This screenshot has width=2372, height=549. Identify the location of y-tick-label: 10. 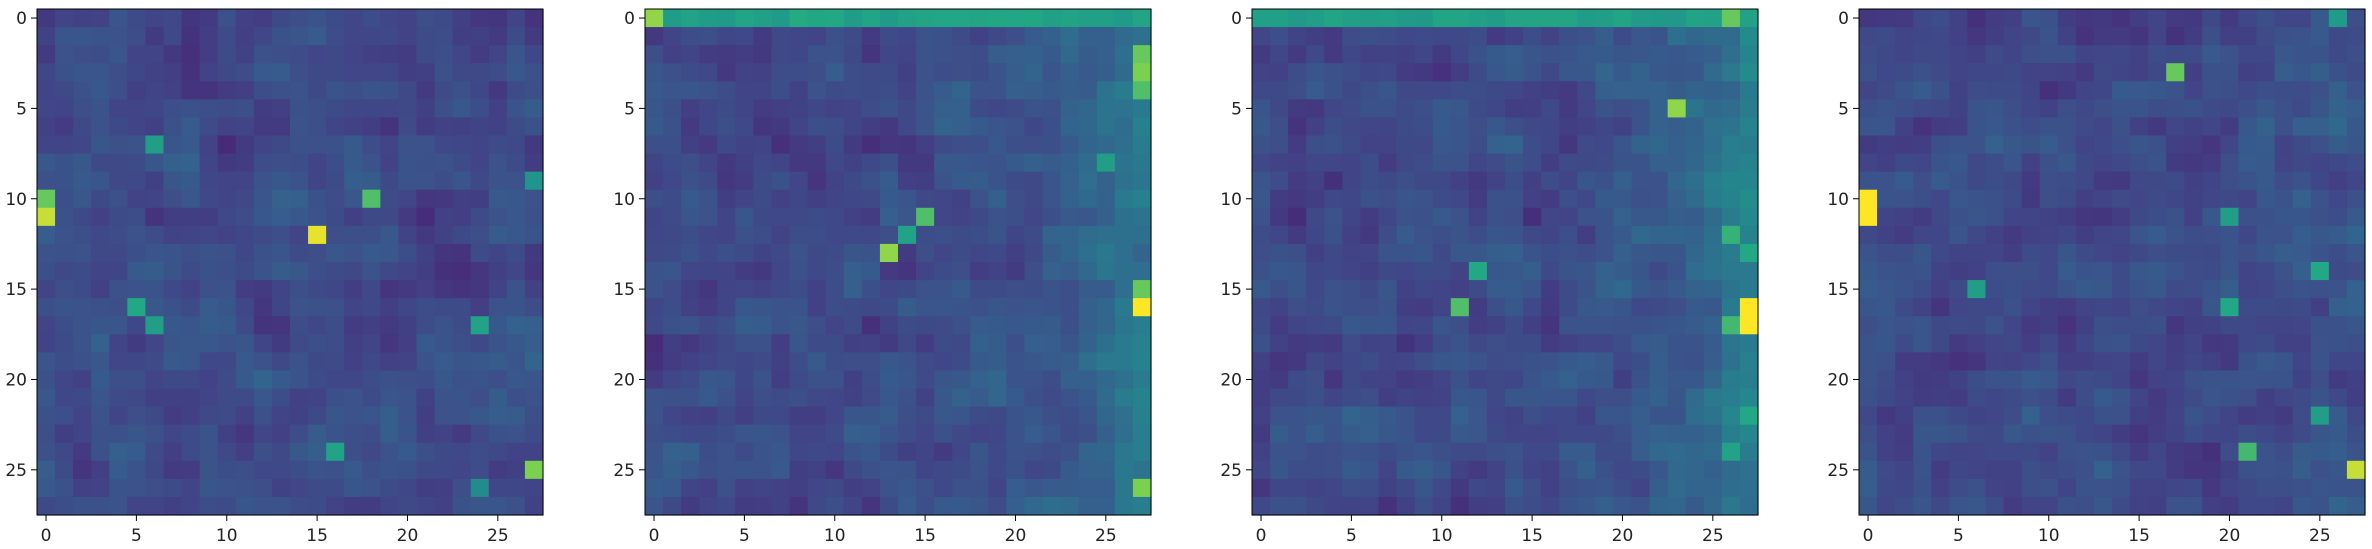
(16, 200).